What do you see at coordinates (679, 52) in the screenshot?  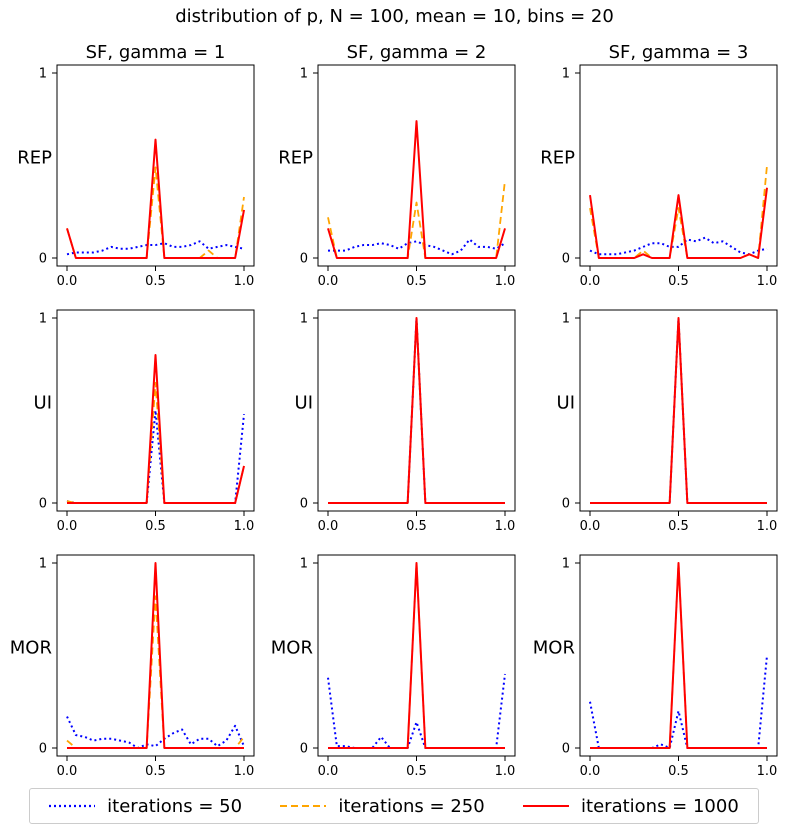 I see `subplot-title: SF, gamma = 3` at bounding box center [679, 52].